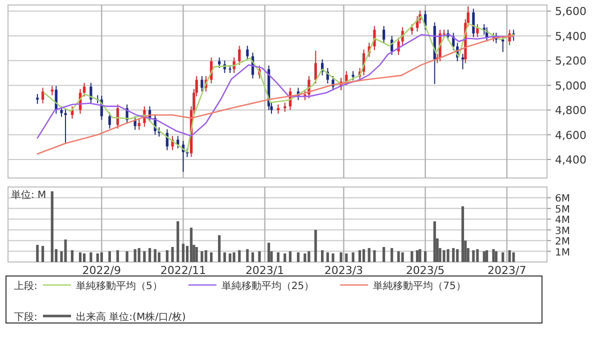 The width and height of the screenshot is (600, 342). I want to click on y-tick-label: 4,600, so click(570, 135).